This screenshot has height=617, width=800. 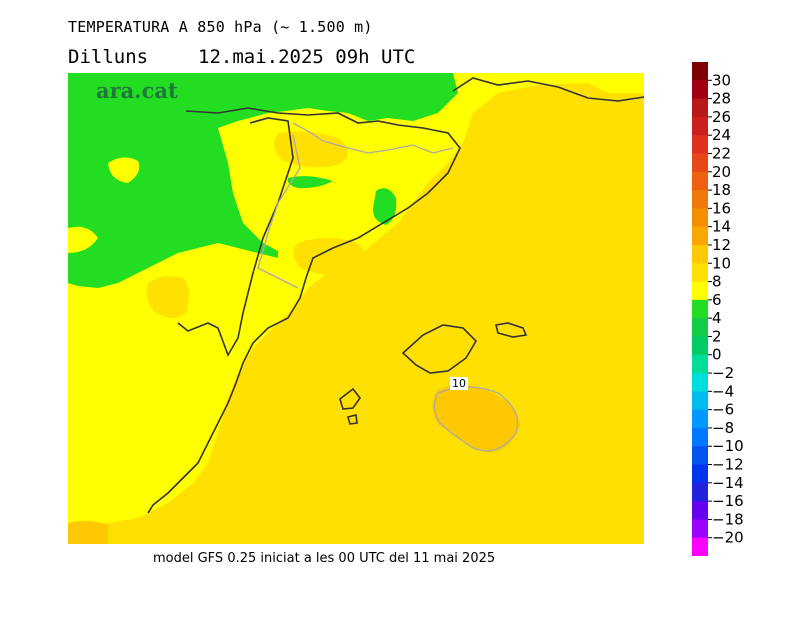 I want to click on island-formentera, so click(x=352, y=419).